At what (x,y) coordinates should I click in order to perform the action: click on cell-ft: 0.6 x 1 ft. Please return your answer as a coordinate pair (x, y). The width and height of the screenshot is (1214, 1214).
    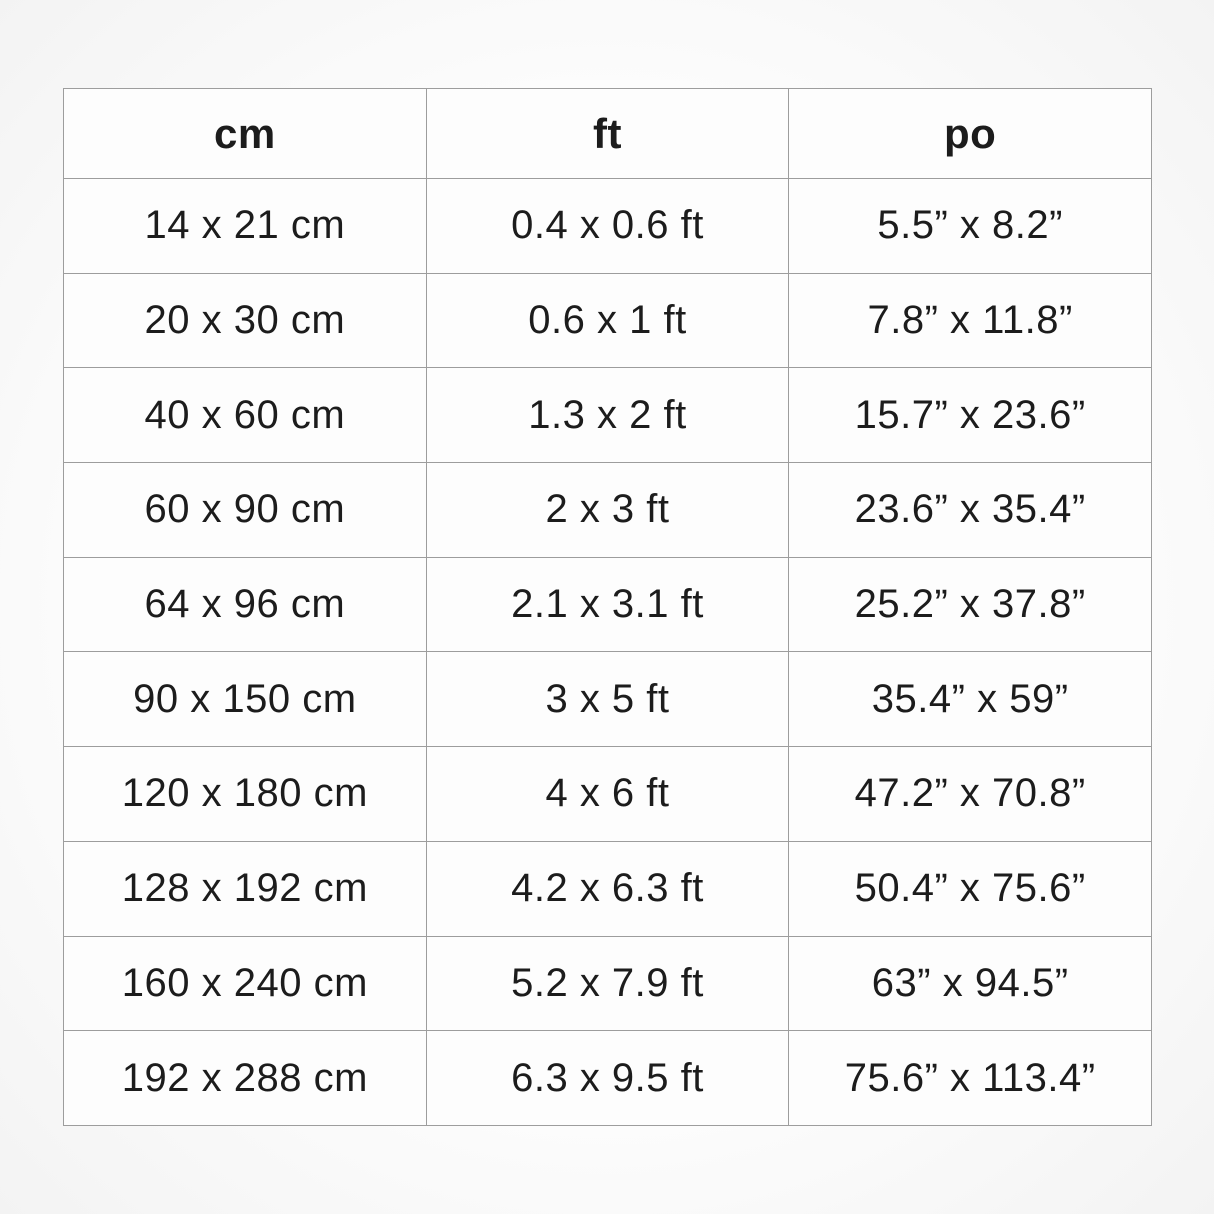
    Looking at the image, I should click on (607, 320).